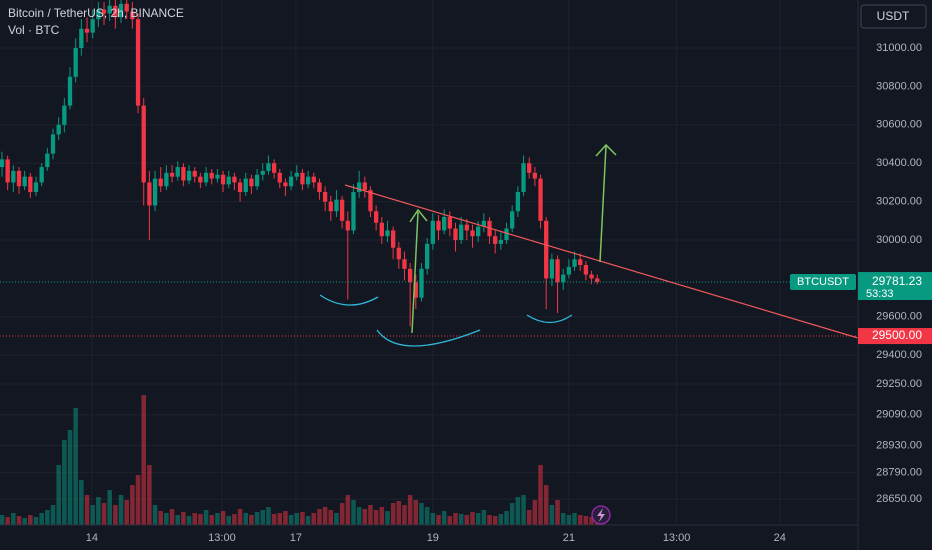 The height and width of the screenshot is (550, 932). I want to click on price-tag-label: 29500.00, so click(897, 335).